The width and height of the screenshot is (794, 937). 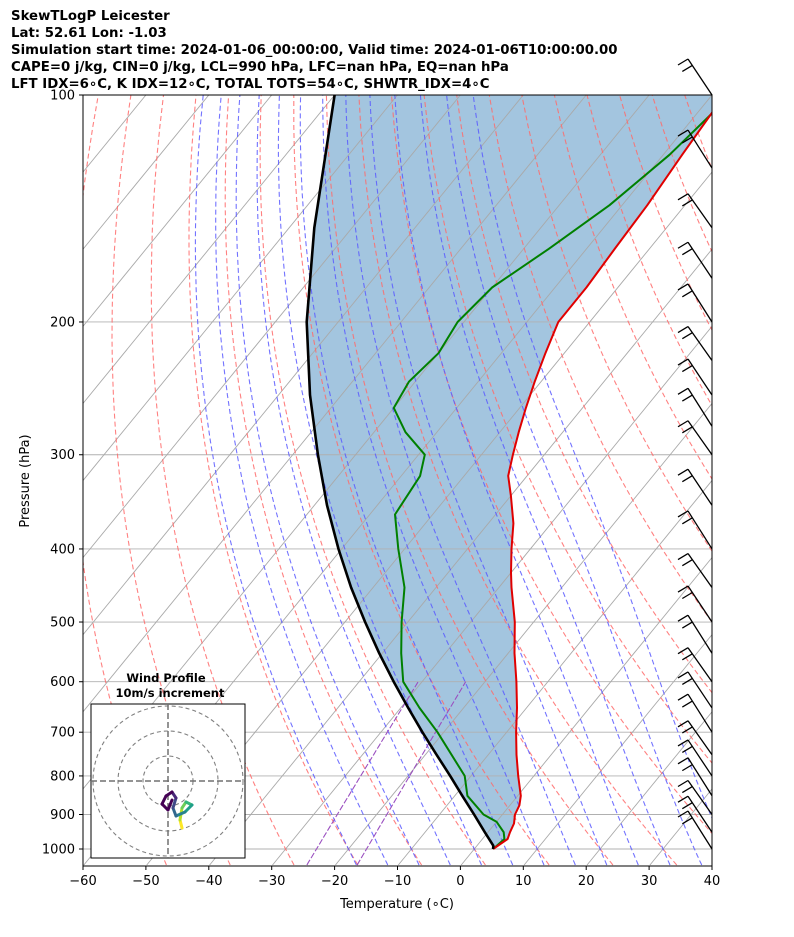 I want to click on x-tick-label: −60, so click(x=82, y=881).